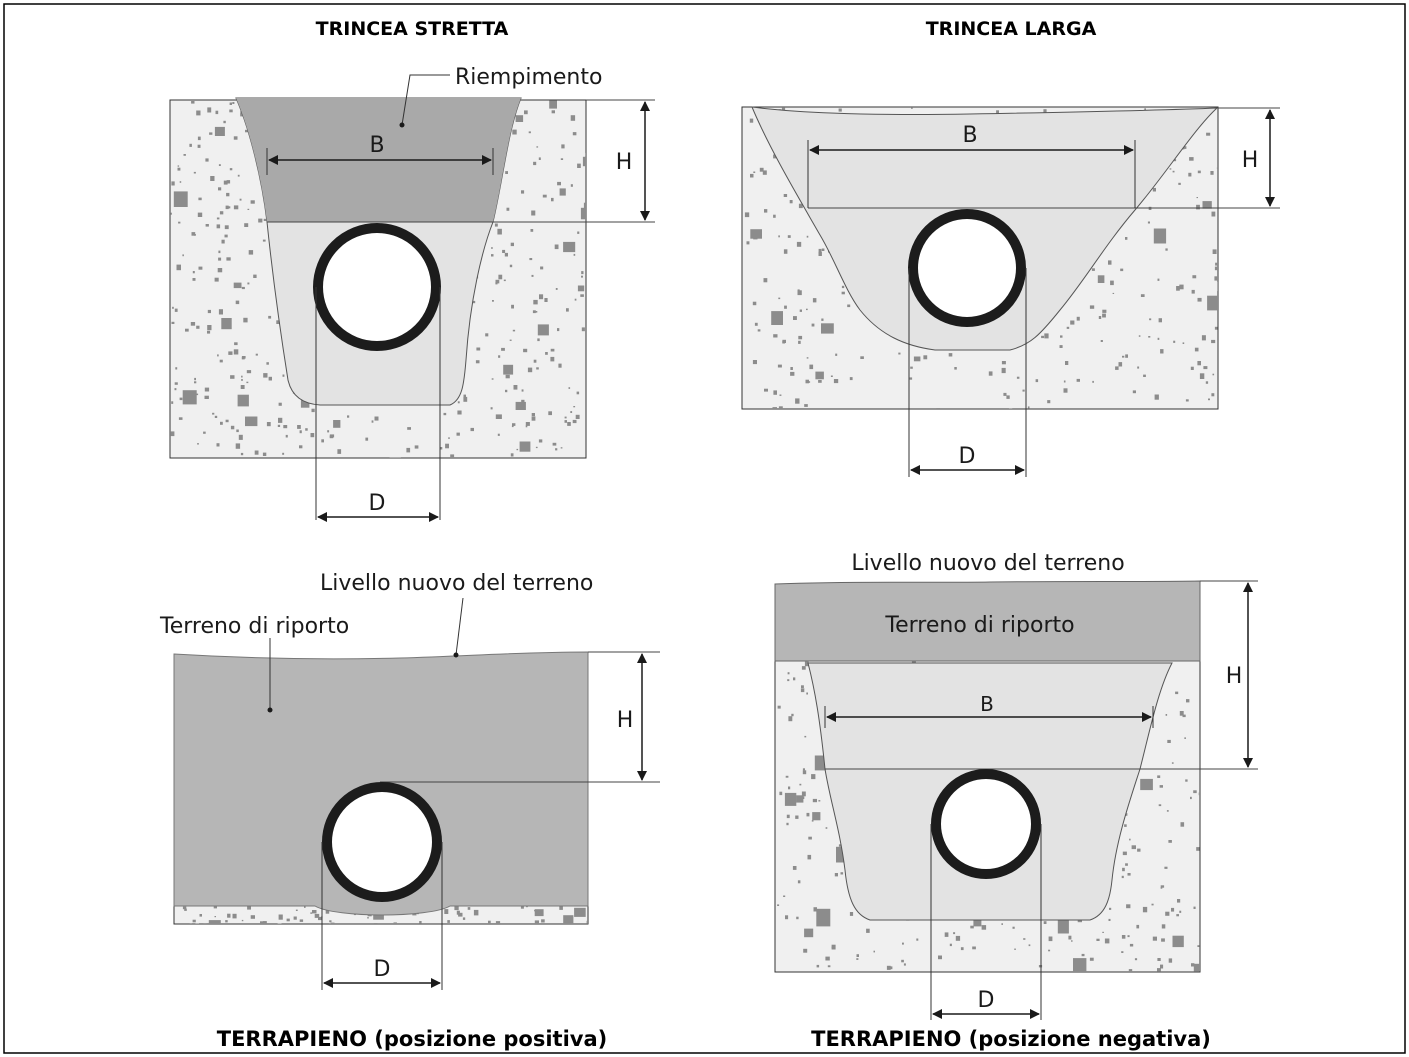  Describe the element at coordinates (624, 162) in the screenshot. I see `label-H-narrow: H` at that location.